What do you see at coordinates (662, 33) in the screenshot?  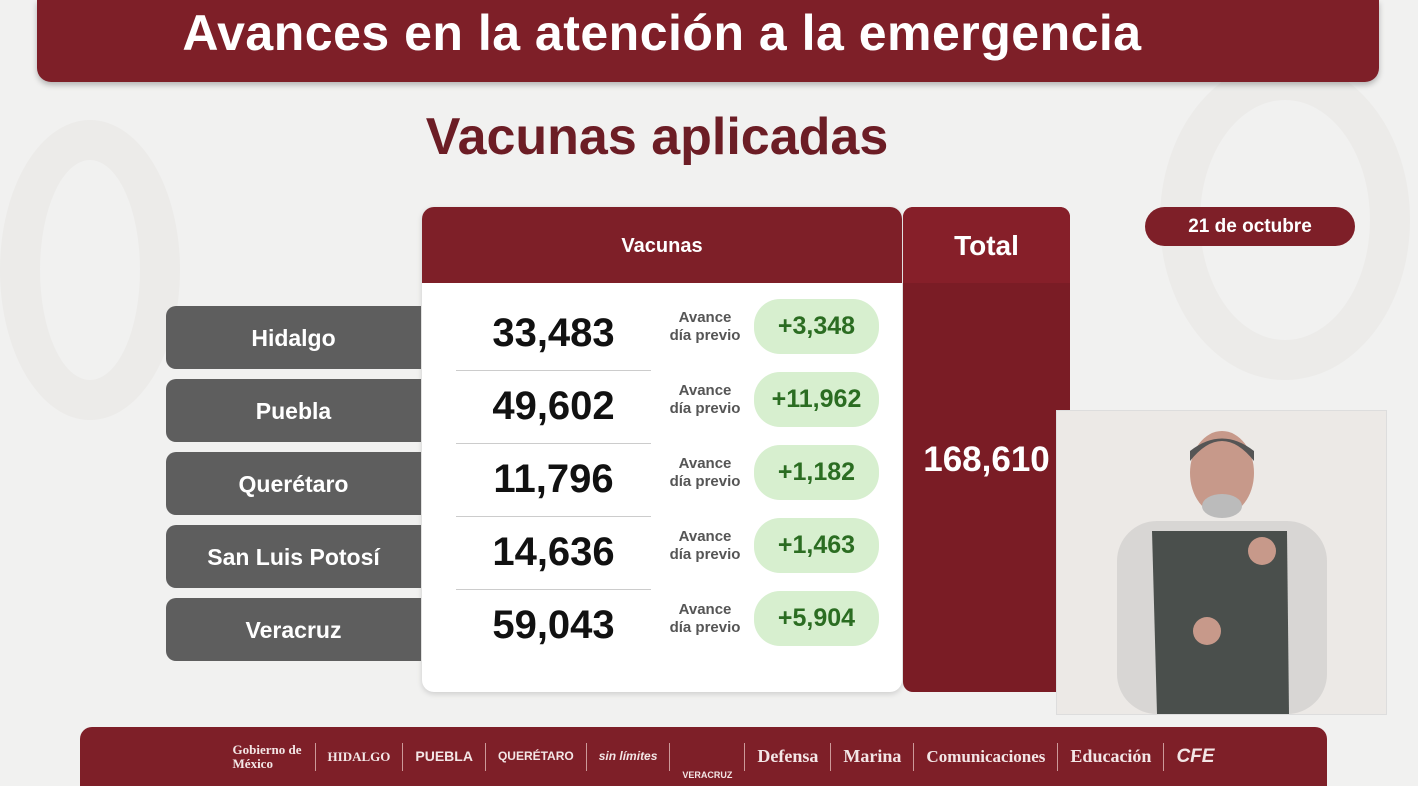 I see `page-title: Avances en la atención a la emergencia` at bounding box center [662, 33].